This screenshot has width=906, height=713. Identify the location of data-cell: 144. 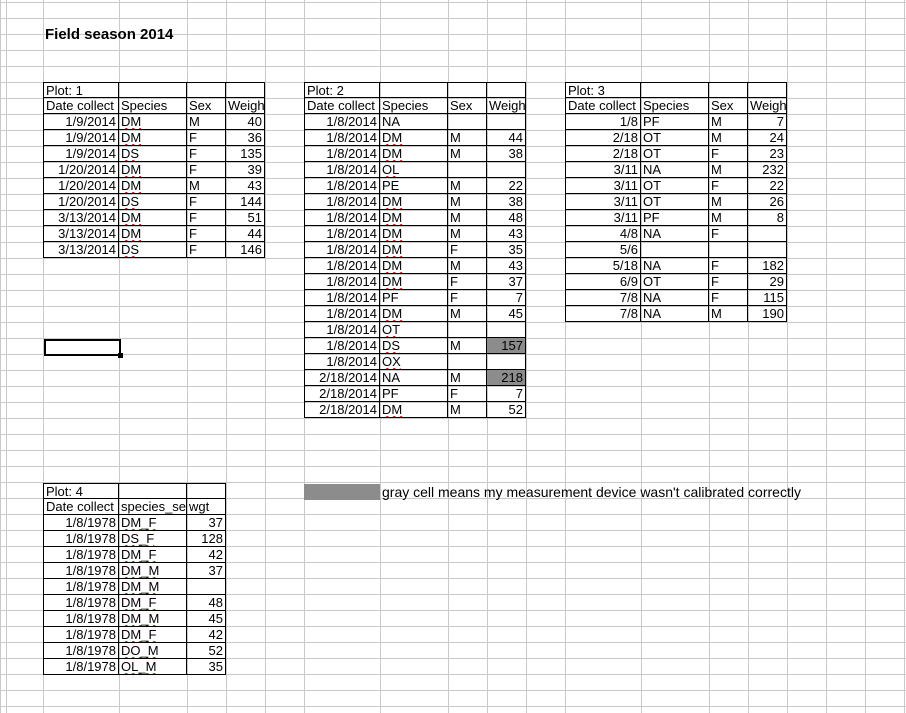
(245, 202).